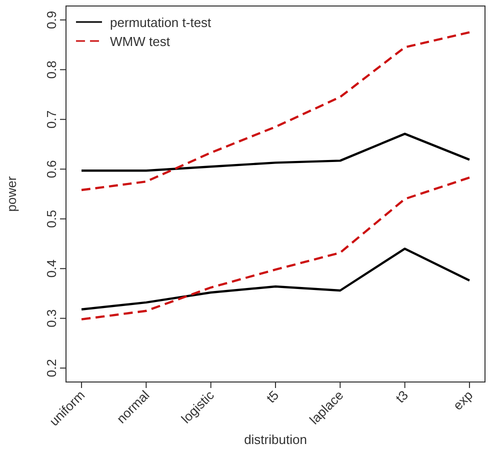 The height and width of the screenshot is (450, 493). What do you see at coordinates (140, 41) in the screenshot?
I see `legend-label: WMW test` at bounding box center [140, 41].